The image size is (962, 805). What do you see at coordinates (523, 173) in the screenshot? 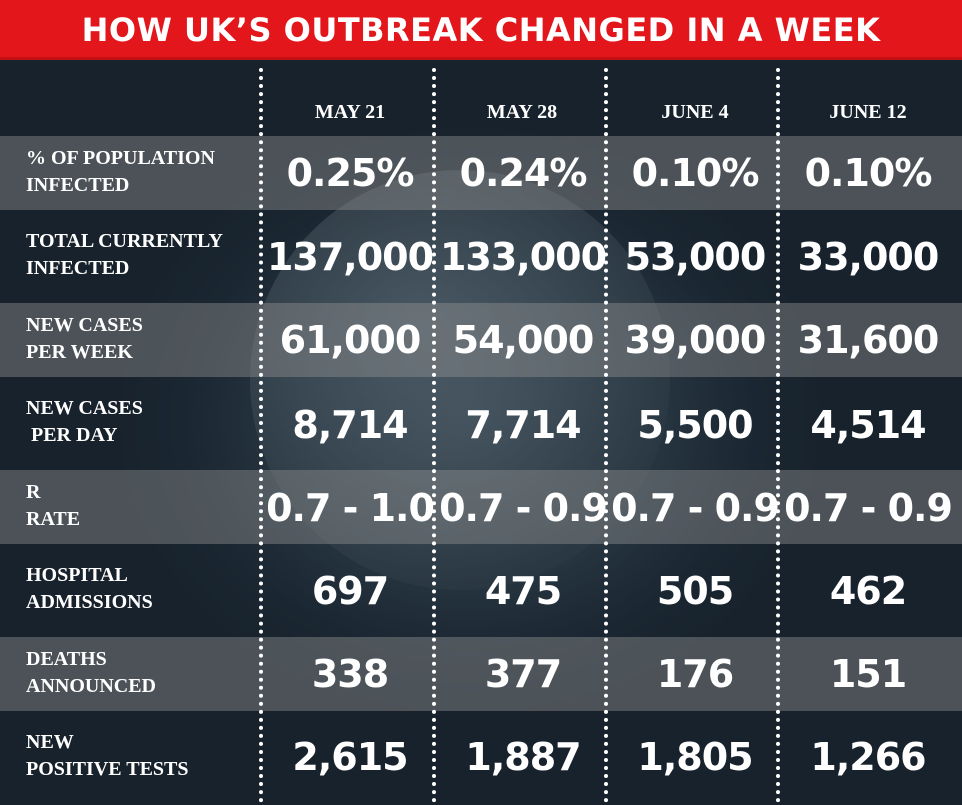
I see `table-cell: 0.24%` at bounding box center [523, 173].